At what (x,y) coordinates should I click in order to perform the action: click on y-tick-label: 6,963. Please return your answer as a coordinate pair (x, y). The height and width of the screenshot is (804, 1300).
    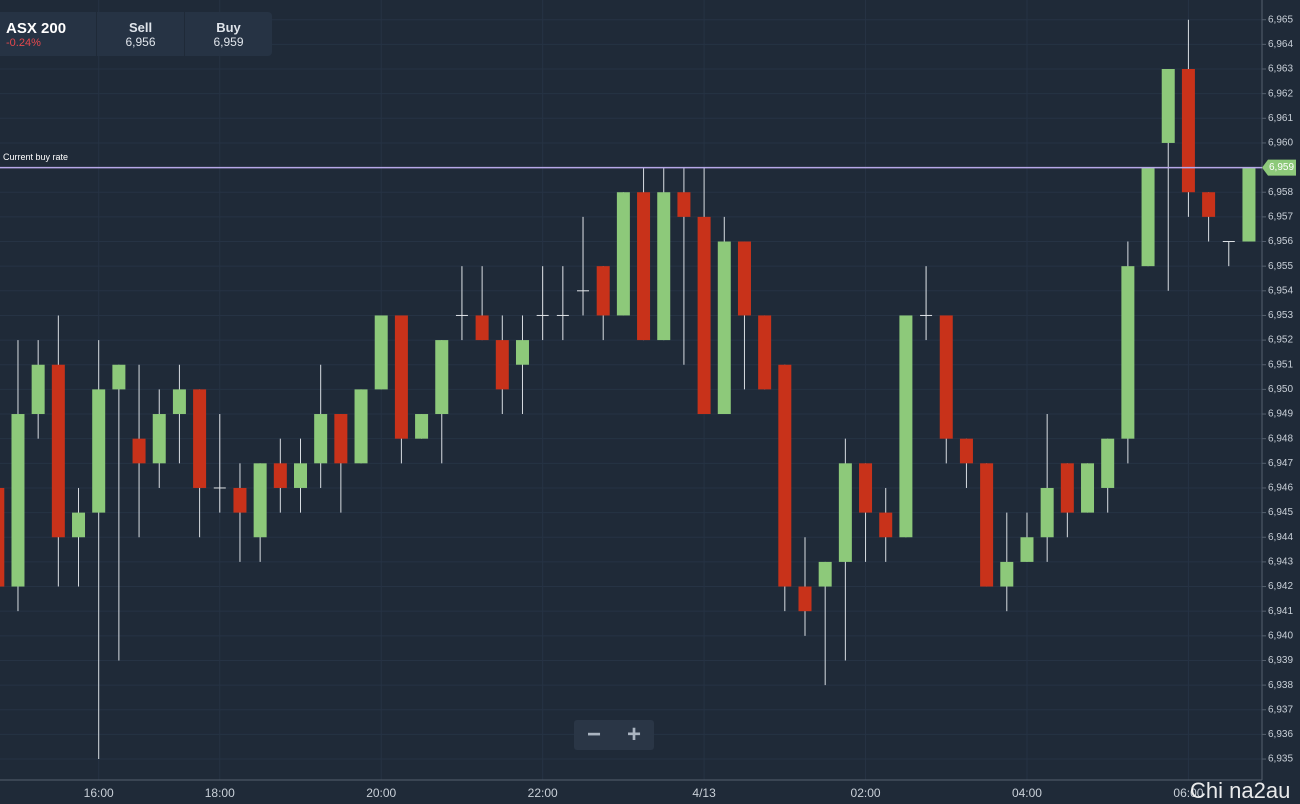
    Looking at the image, I should click on (1280, 69).